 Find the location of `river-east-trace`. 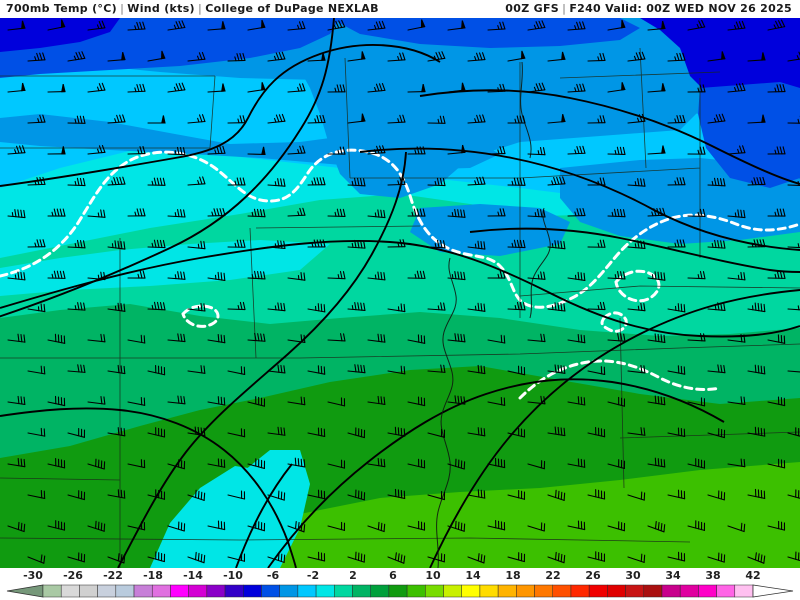

river-east-trace is located at coordinates (540, 263).